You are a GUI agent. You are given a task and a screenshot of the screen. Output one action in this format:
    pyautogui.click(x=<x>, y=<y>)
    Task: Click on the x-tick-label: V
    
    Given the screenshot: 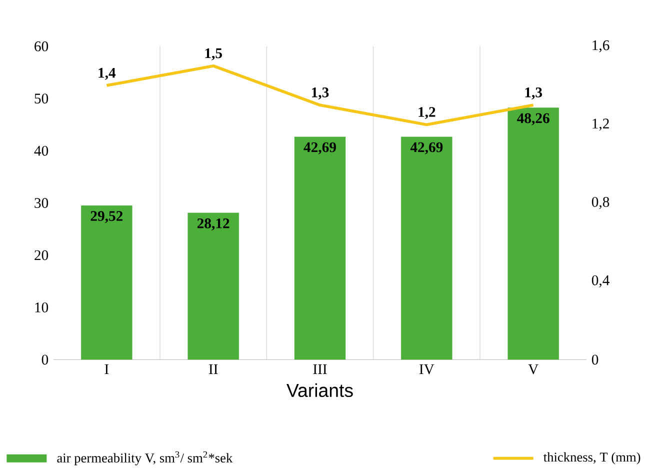 What is the action you would take?
    pyautogui.click(x=533, y=369)
    